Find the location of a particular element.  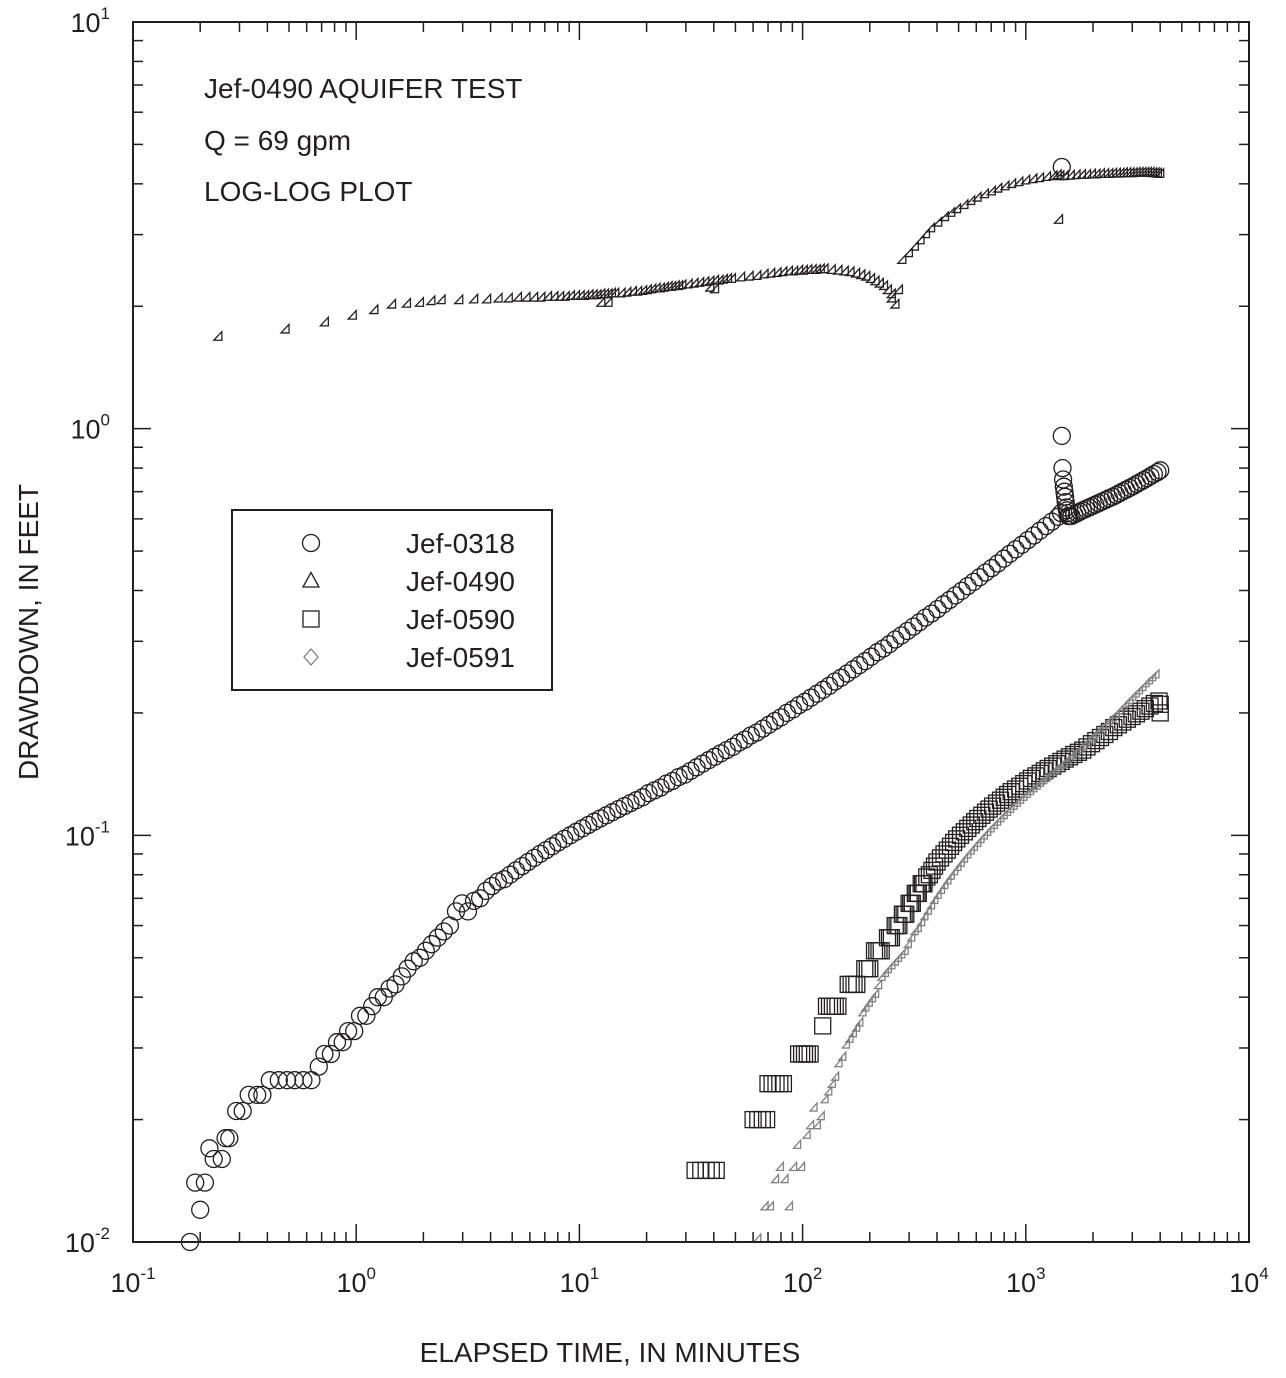

legend: Jef-0318 Jef-0490 Jef-0590 Jef-0591 is located at coordinates (392, 600).